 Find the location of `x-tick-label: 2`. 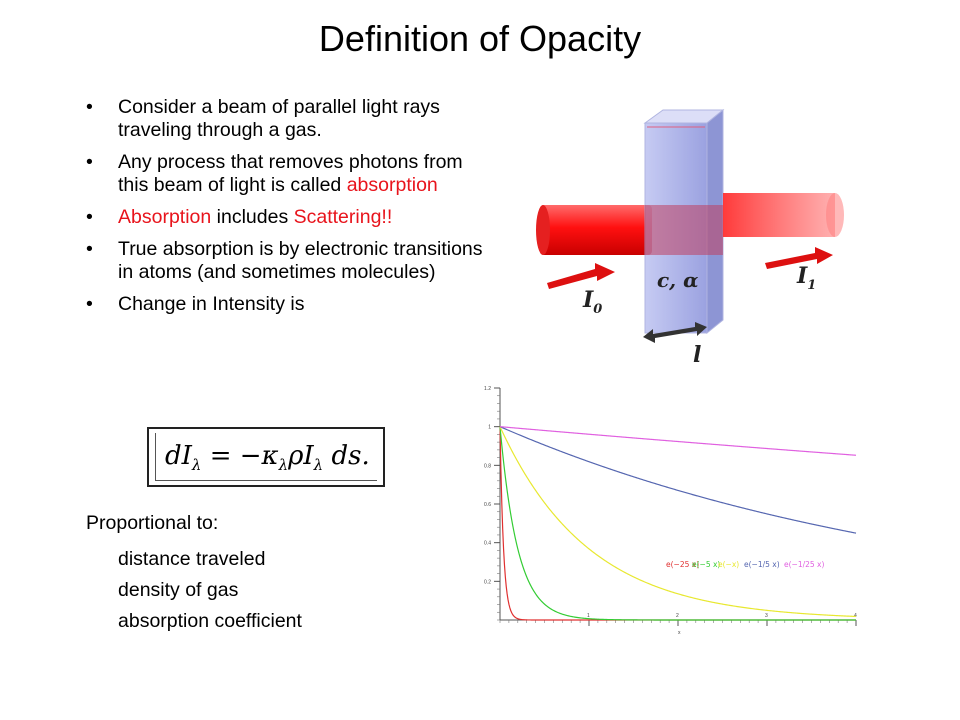

x-tick-label: 2 is located at coordinates (677, 616).